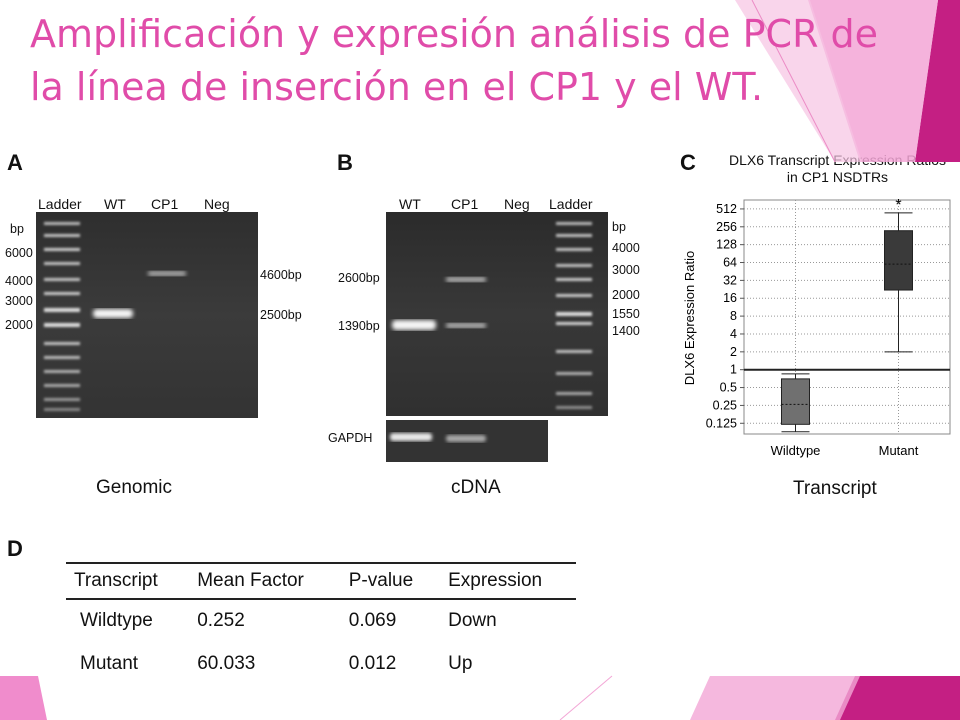  I want to click on panel-a-caption: Genomic, so click(134, 487).